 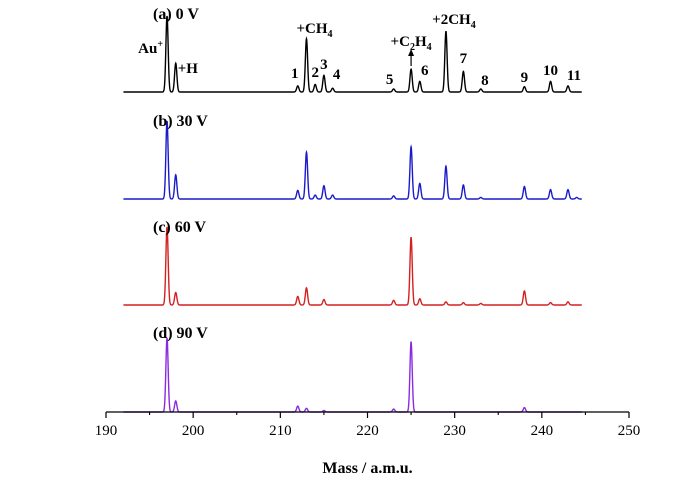 What do you see at coordinates (179, 227) in the screenshot?
I see `panel-label-3: (c) 60 V` at bounding box center [179, 227].